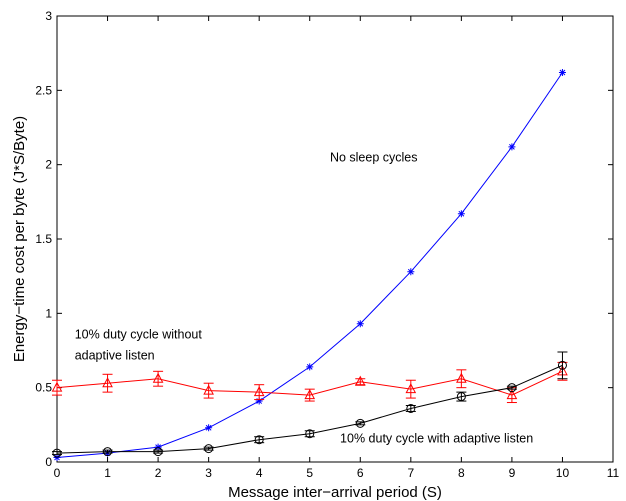 This screenshot has height=501, width=626. I want to click on x-tick-label: 5, so click(309, 473).